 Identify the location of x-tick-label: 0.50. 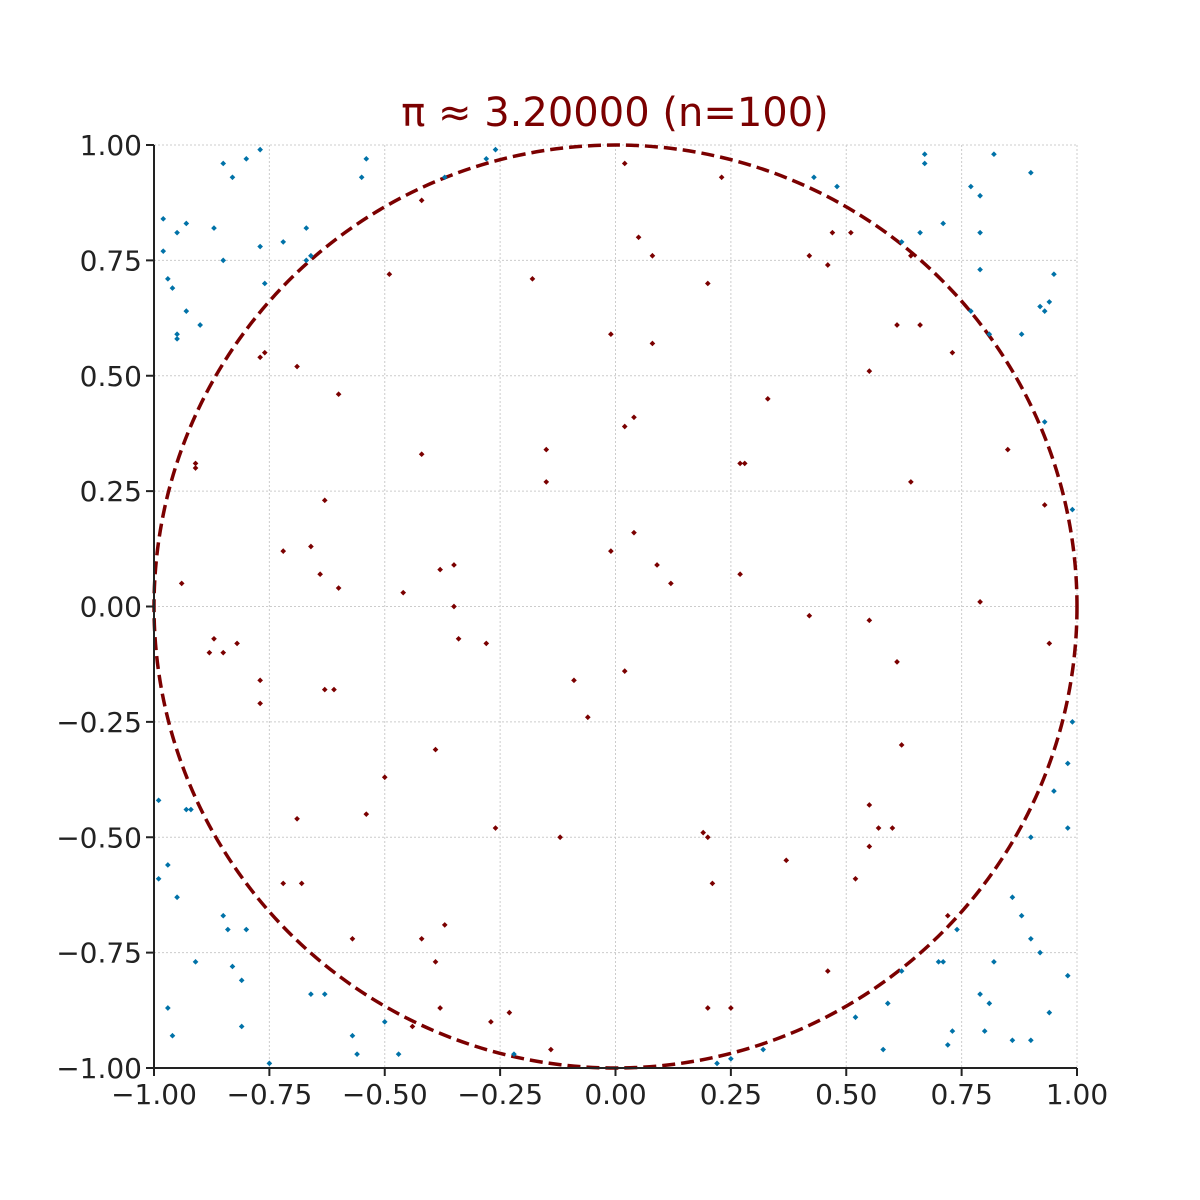
(846, 1094).